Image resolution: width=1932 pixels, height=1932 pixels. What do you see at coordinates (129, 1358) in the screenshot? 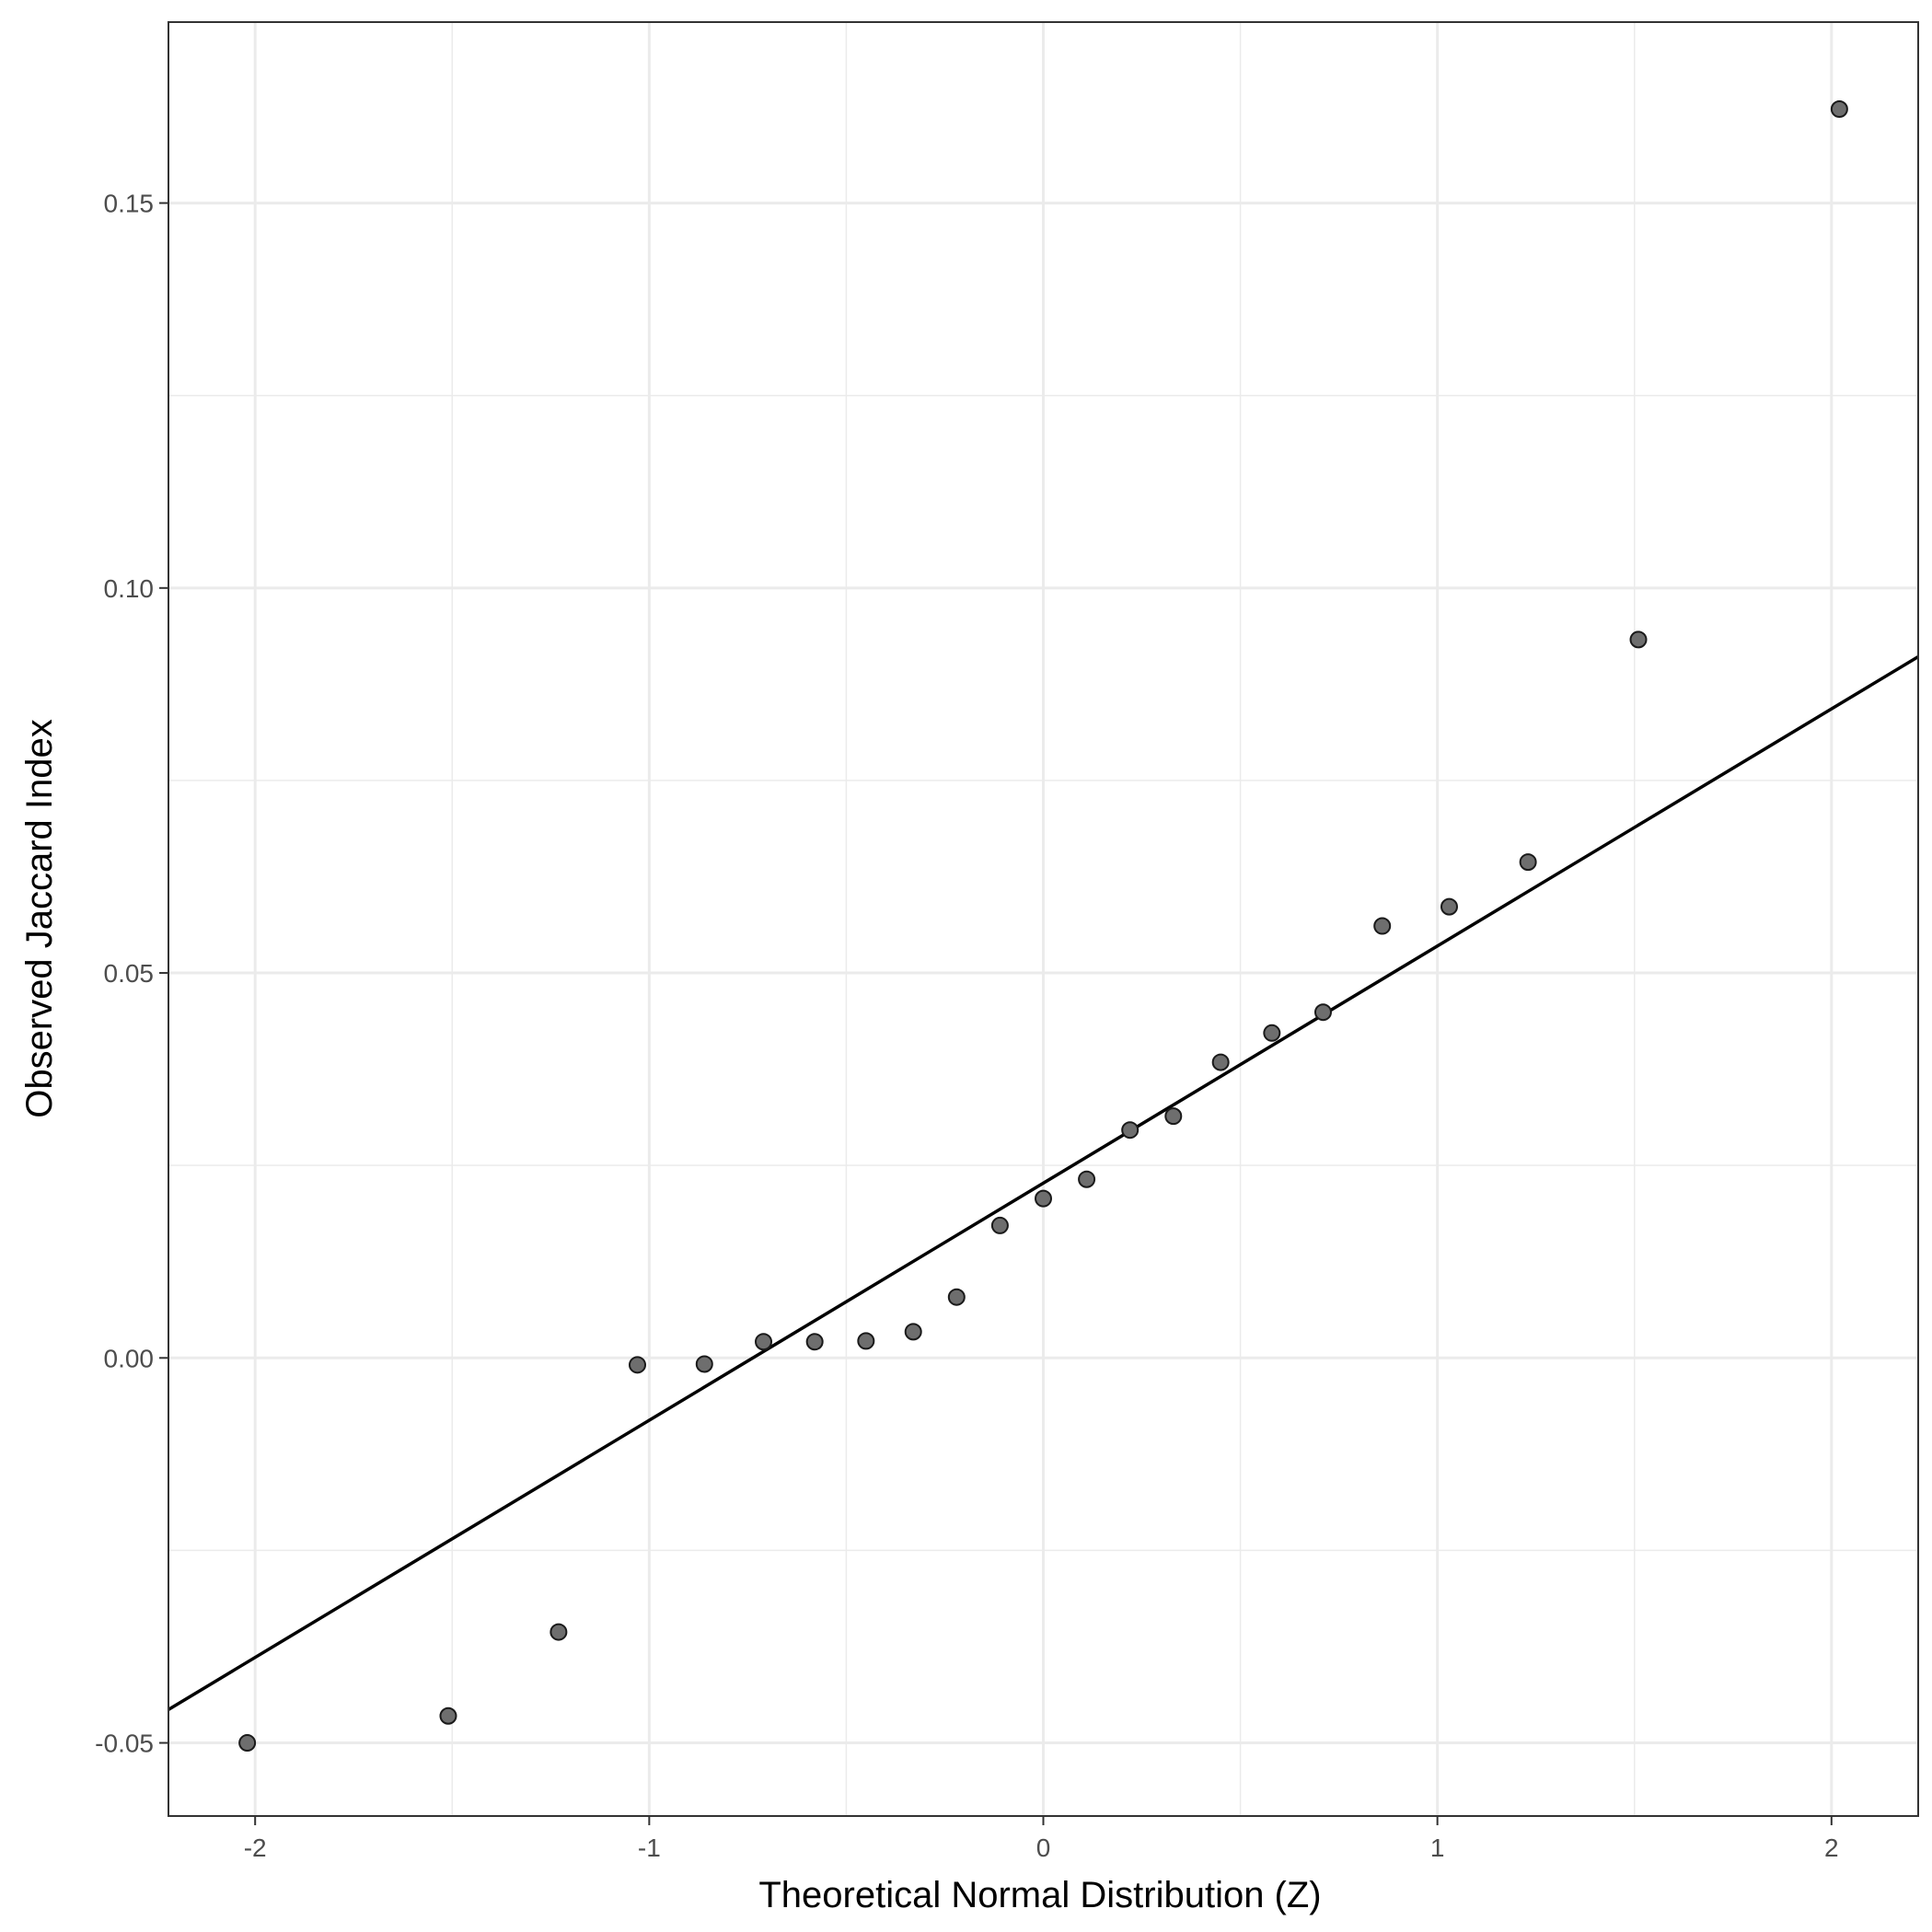
I see `y-tick-label-1: 0.00` at bounding box center [129, 1358].